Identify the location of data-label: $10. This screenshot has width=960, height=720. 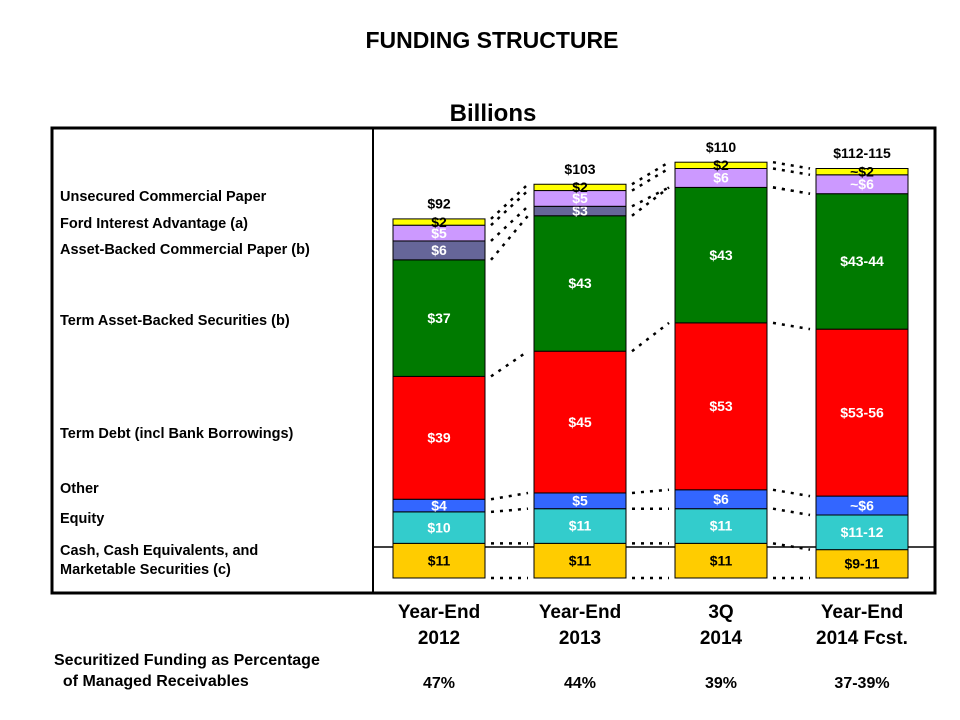
(439, 527).